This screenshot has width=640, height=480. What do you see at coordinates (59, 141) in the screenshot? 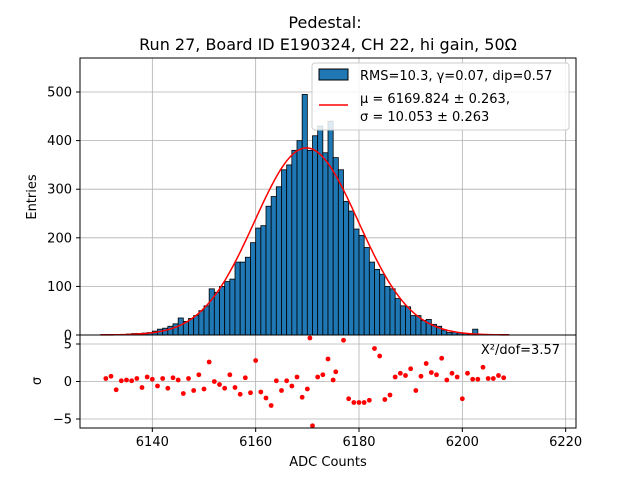
I see `histogram-y-tick-label: 400` at bounding box center [59, 141].